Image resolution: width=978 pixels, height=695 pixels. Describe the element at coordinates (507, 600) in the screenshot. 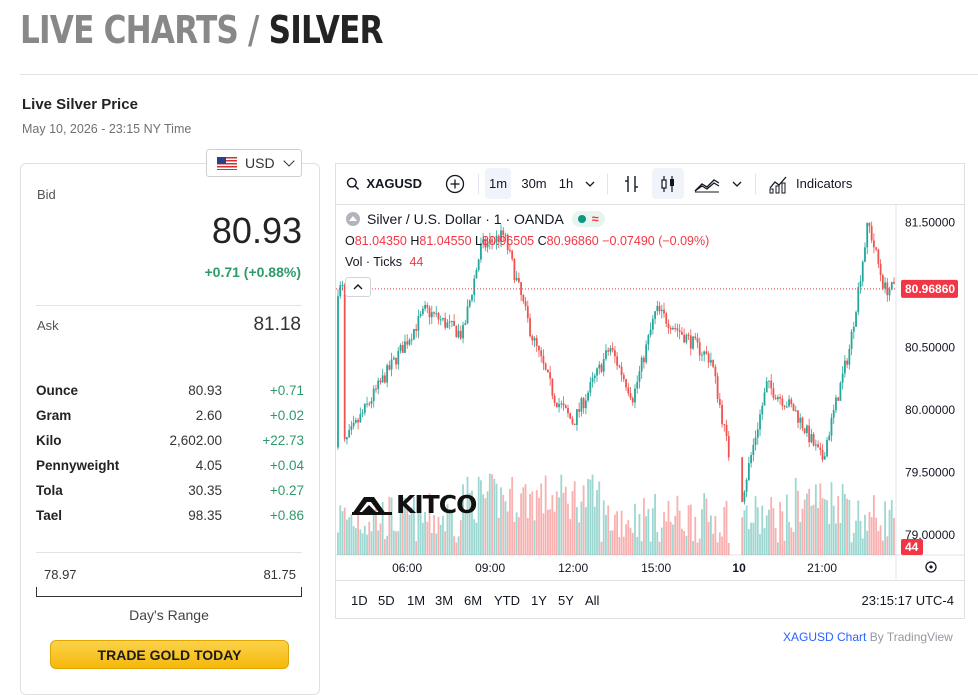

I see `range-ytd: YTD` at that location.